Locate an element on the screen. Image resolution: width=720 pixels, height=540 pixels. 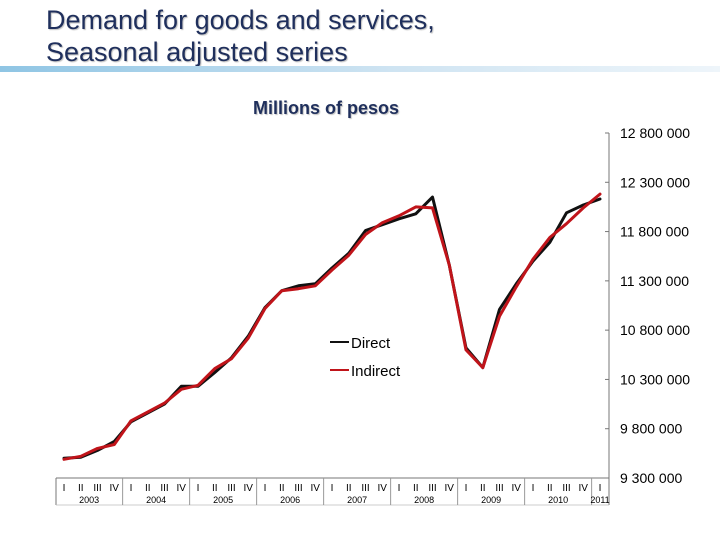
y-tick-label: 10 300 000 is located at coordinates (655, 379).